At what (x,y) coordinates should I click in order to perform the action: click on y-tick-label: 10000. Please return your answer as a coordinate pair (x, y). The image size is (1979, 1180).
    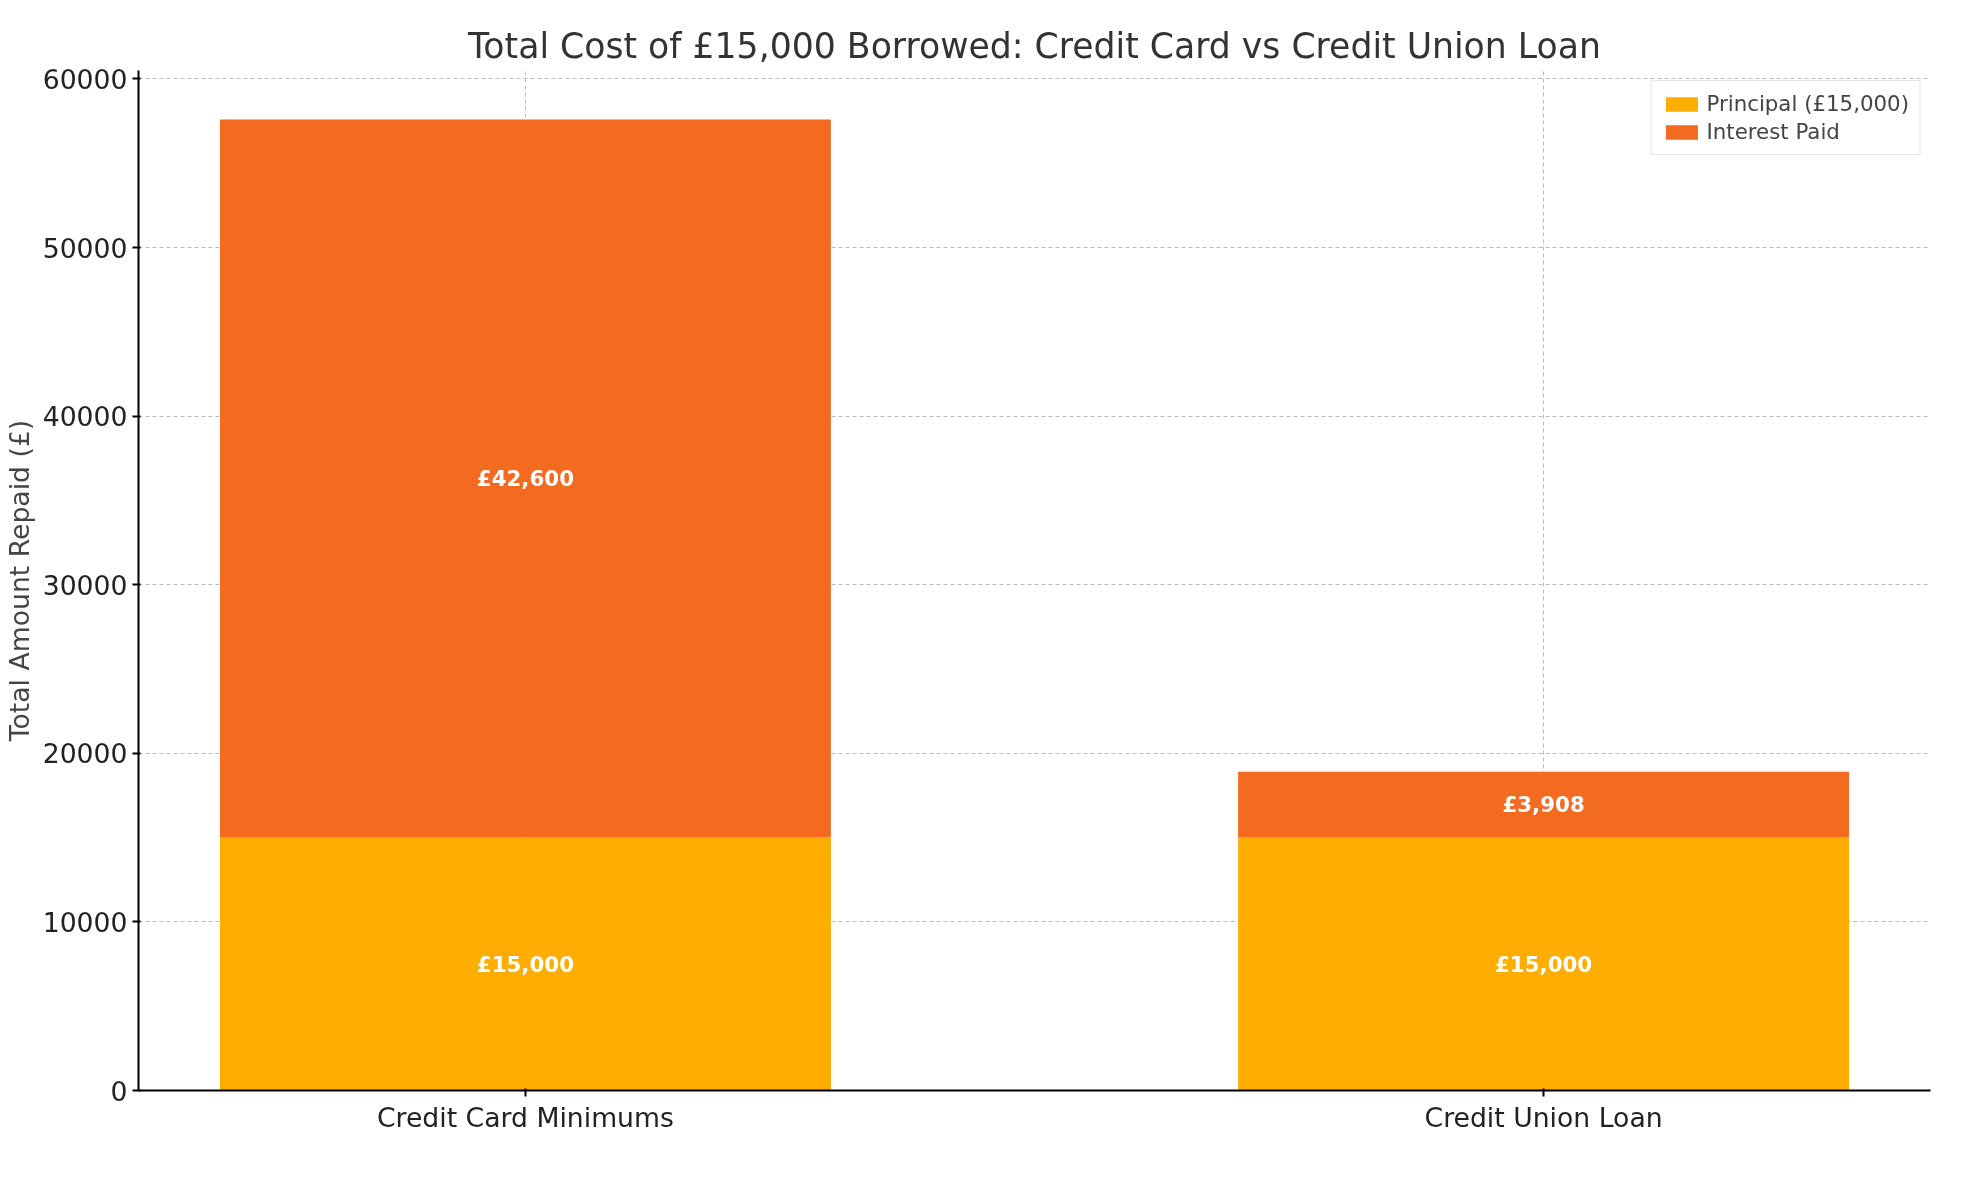
    Looking at the image, I should click on (85, 922).